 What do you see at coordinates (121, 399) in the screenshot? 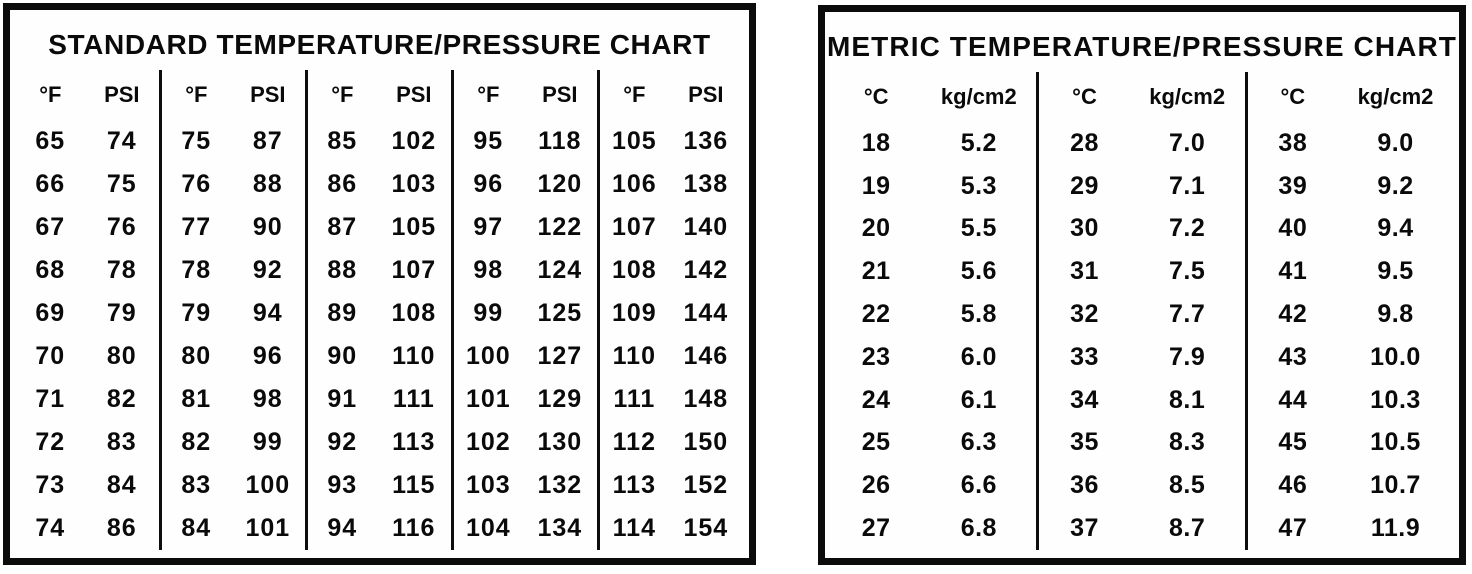
I see `pressure-value: 82` at bounding box center [121, 399].